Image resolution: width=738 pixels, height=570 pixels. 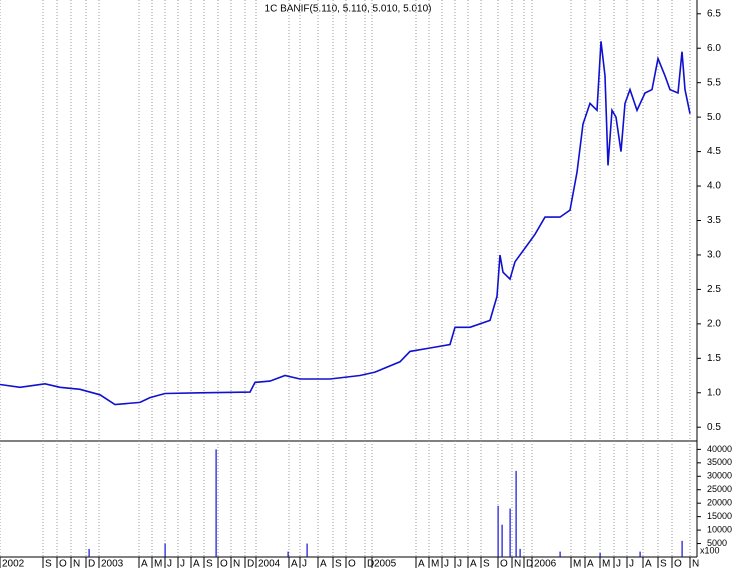 I want to click on y-tick-label: 5000, so click(x=717, y=543).